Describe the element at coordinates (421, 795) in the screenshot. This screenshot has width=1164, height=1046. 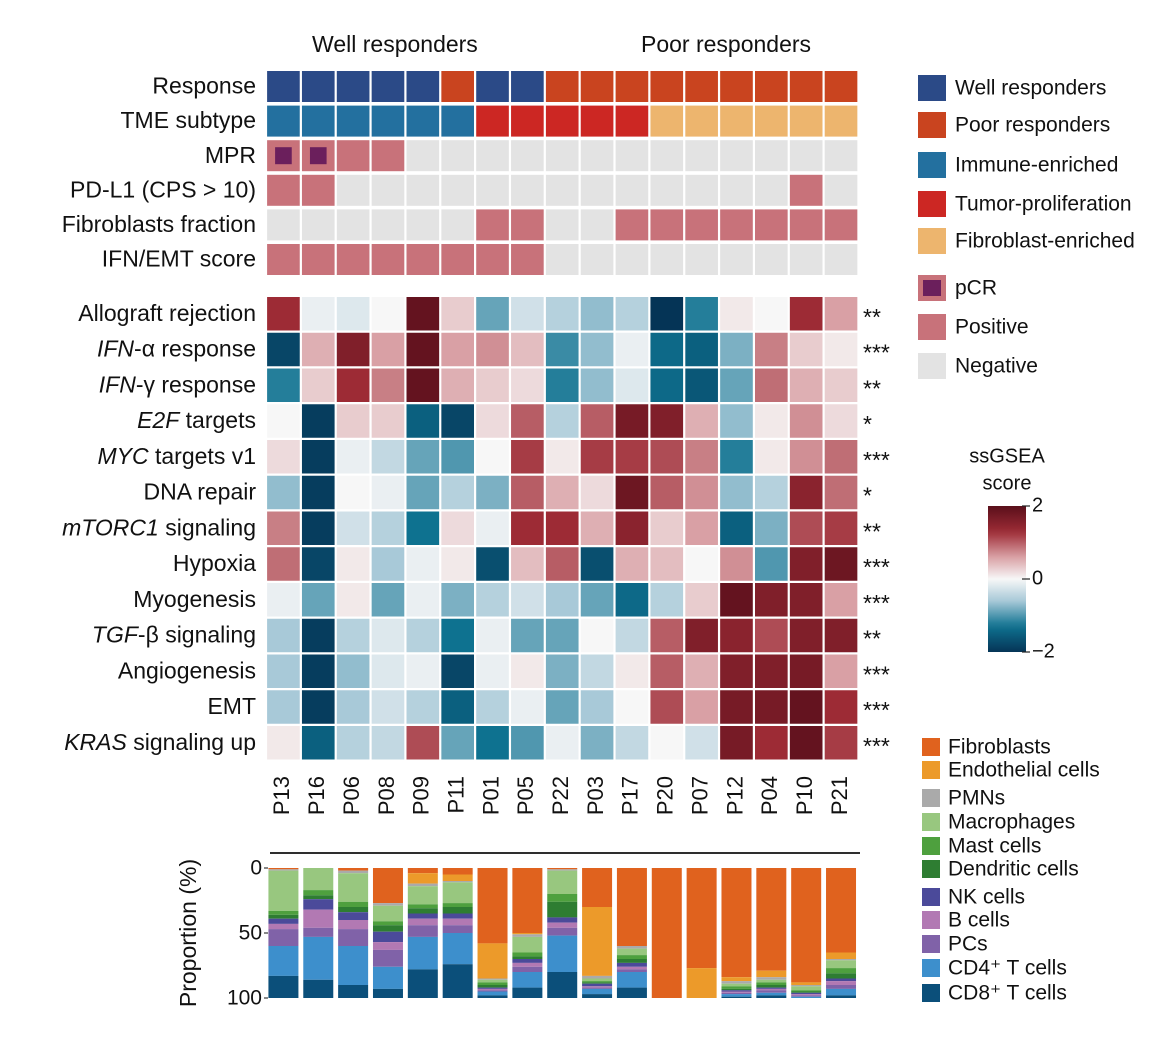
I see `patient-label: P09` at that location.